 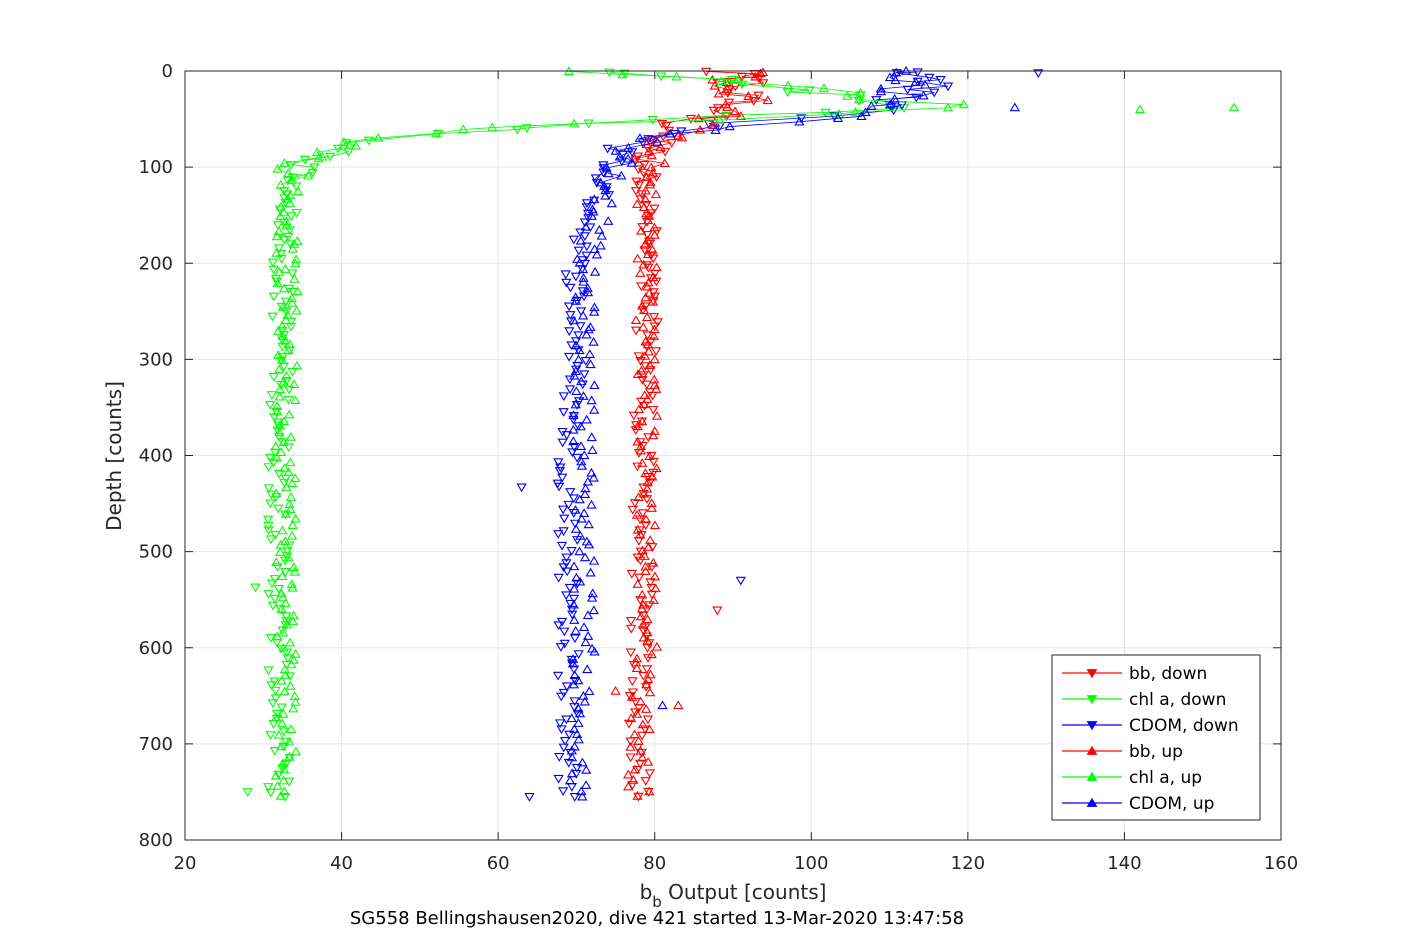 I want to click on x-axis-label-main: b, so click(x=646, y=892).